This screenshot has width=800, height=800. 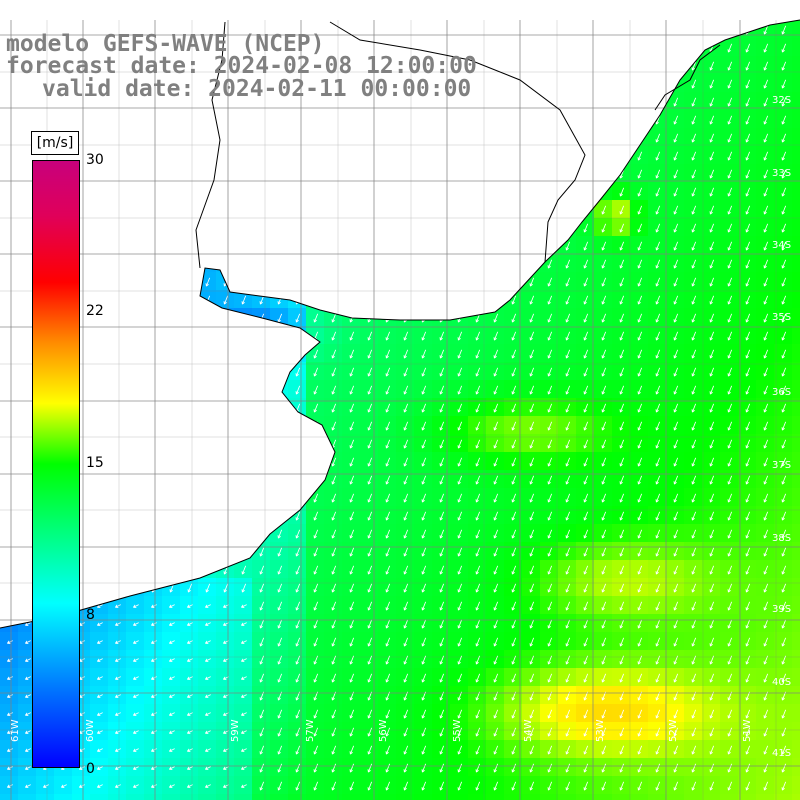 What do you see at coordinates (15, 730) in the screenshot?
I see `lon-label: 61W` at bounding box center [15, 730].